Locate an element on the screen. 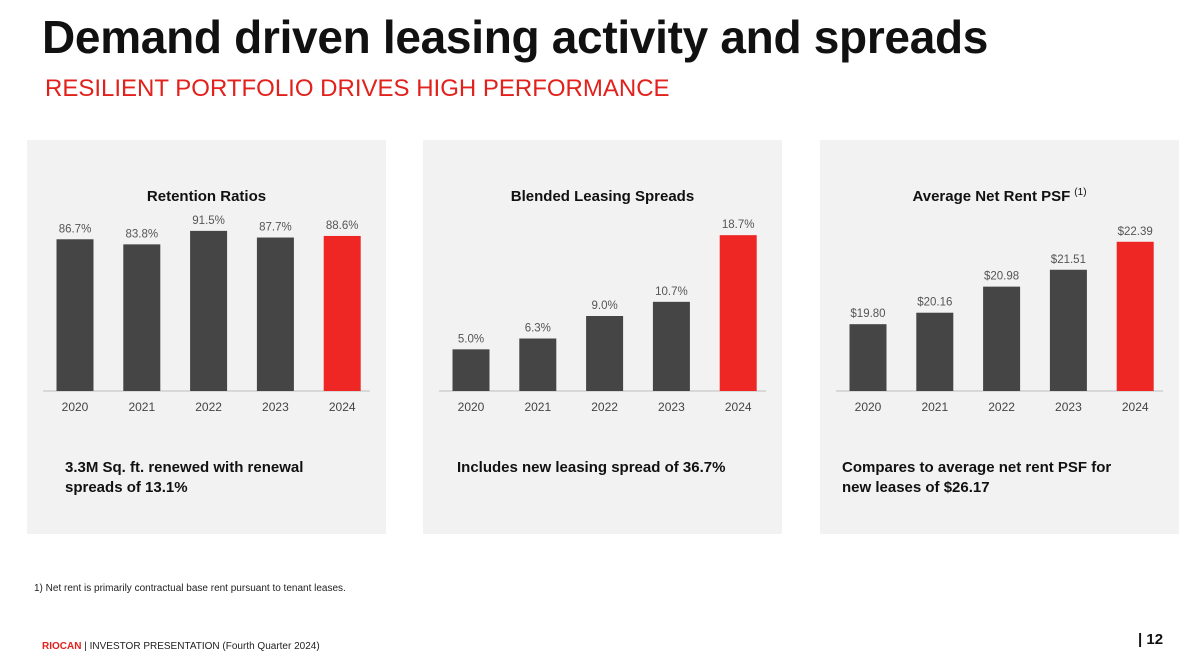  retention-ratios-category-label-2022: 2022 is located at coordinates (208, 407).